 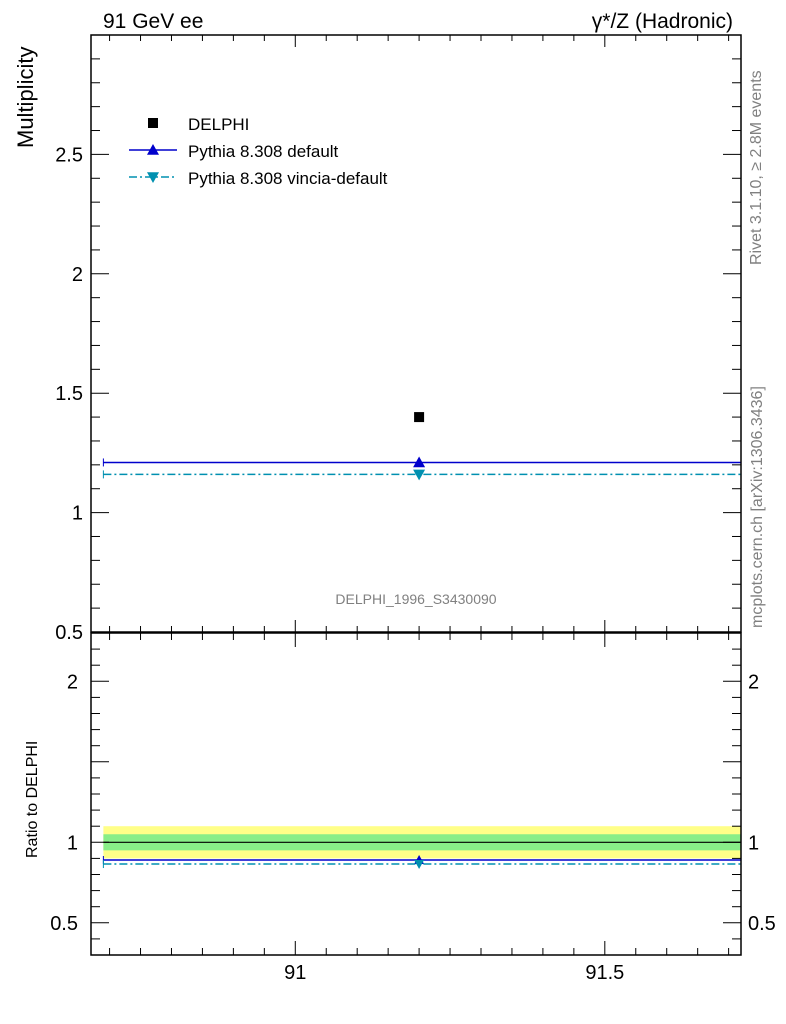 What do you see at coordinates (25, 97) in the screenshot?
I see `y-axis-title: Multiplicity` at bounding box center [25, 97].